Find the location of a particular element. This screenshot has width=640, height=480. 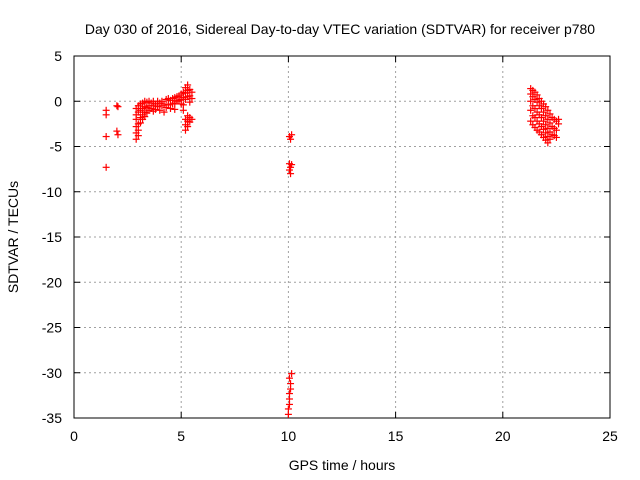

x-tick-label: 25 is located at coordinates (610, 436).